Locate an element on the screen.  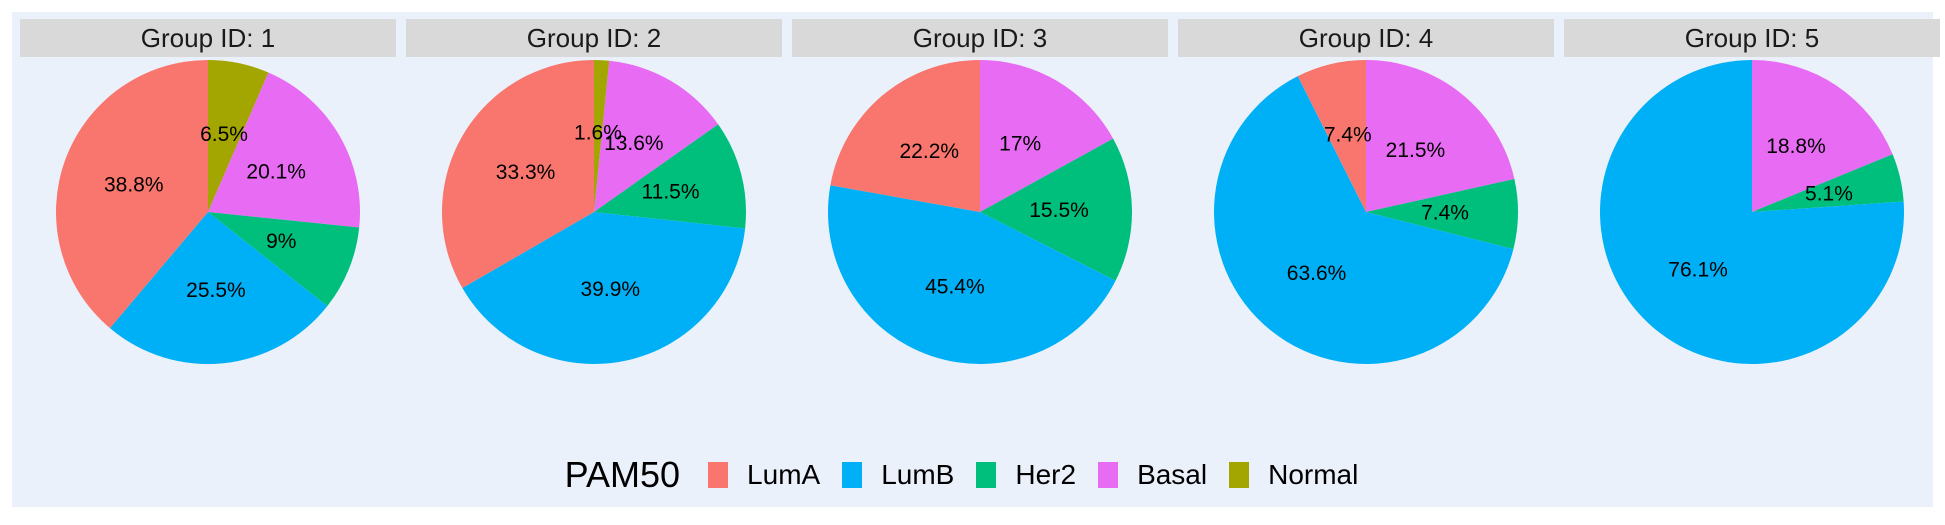
legend: PAM50 LumA LumB Her2 Basal Normal is located at coordinates (972, 475).